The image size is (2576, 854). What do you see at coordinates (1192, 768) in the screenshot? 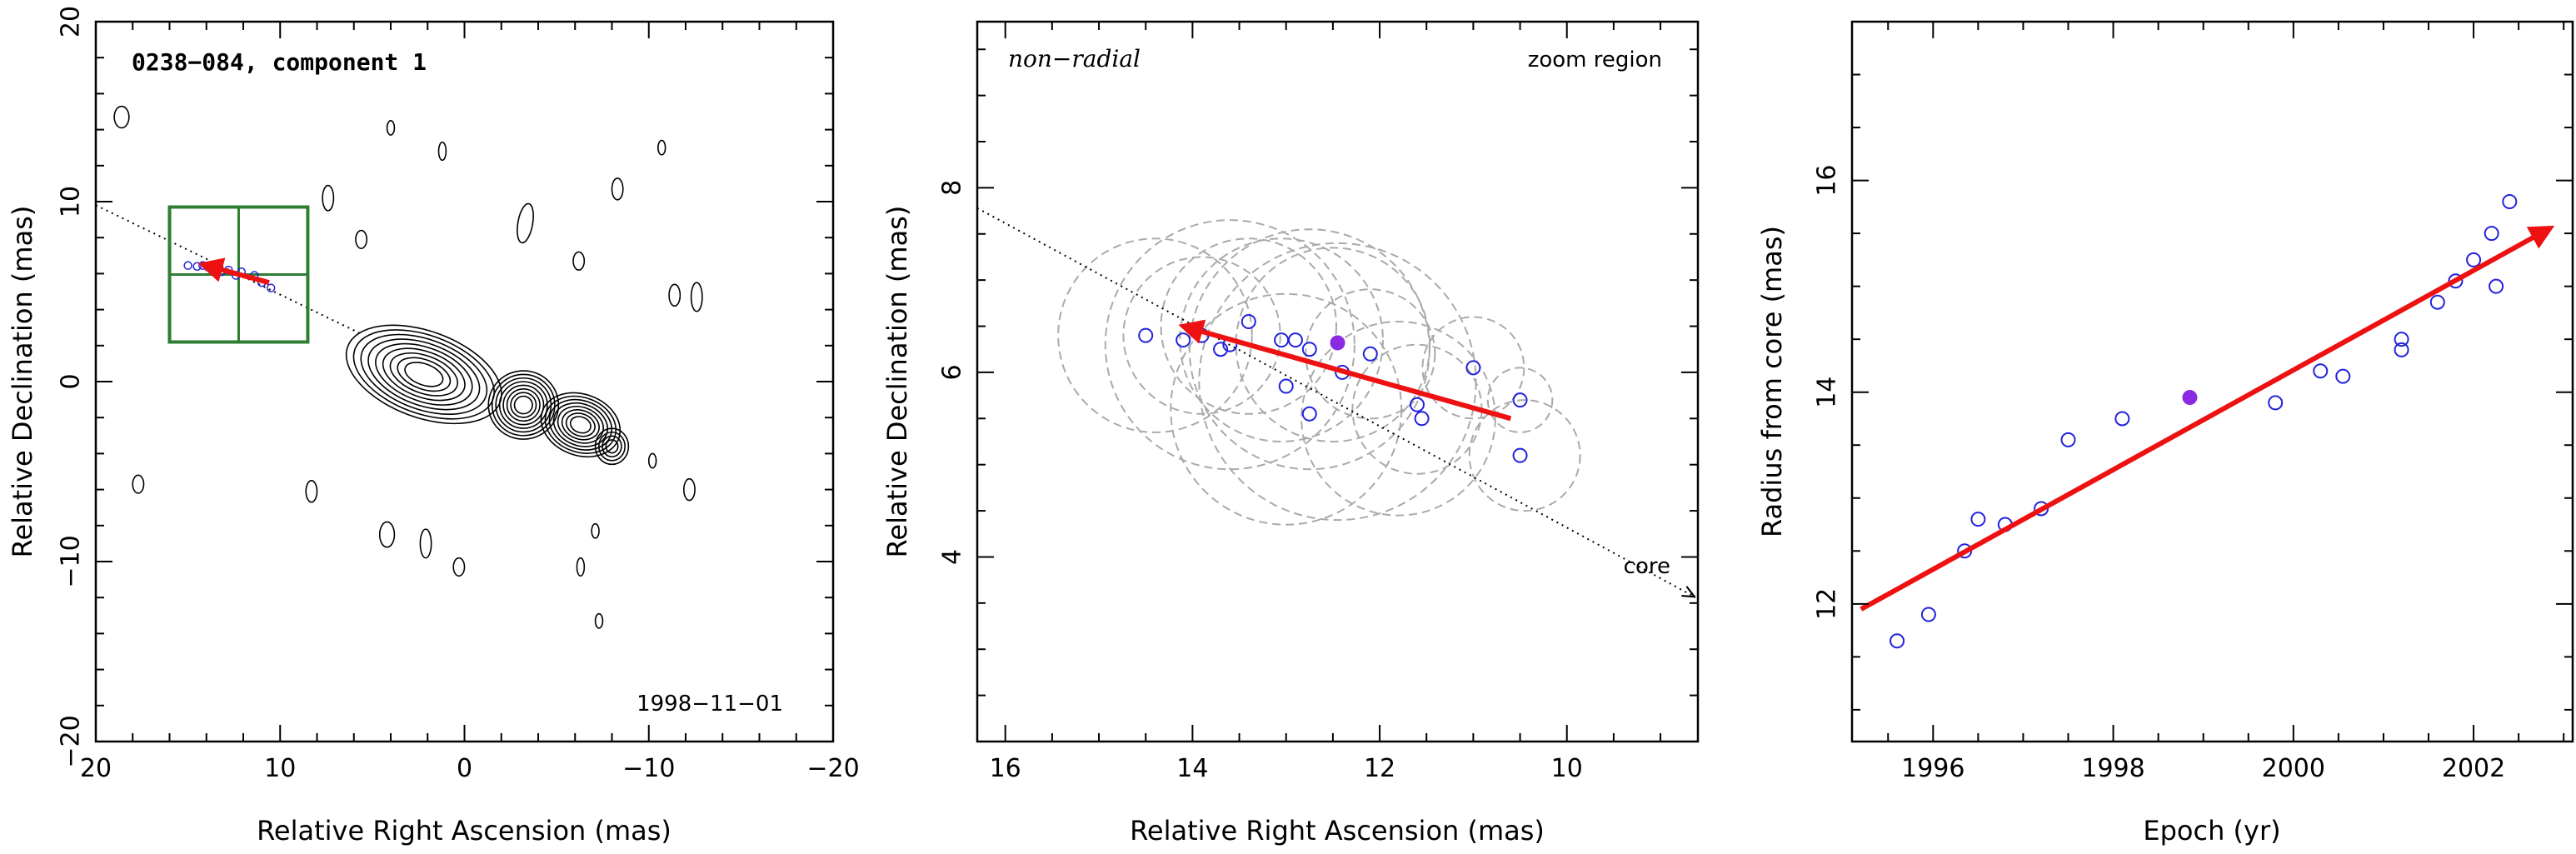
I see `x-tick-label: 14` at bounding box center [1192, 768].